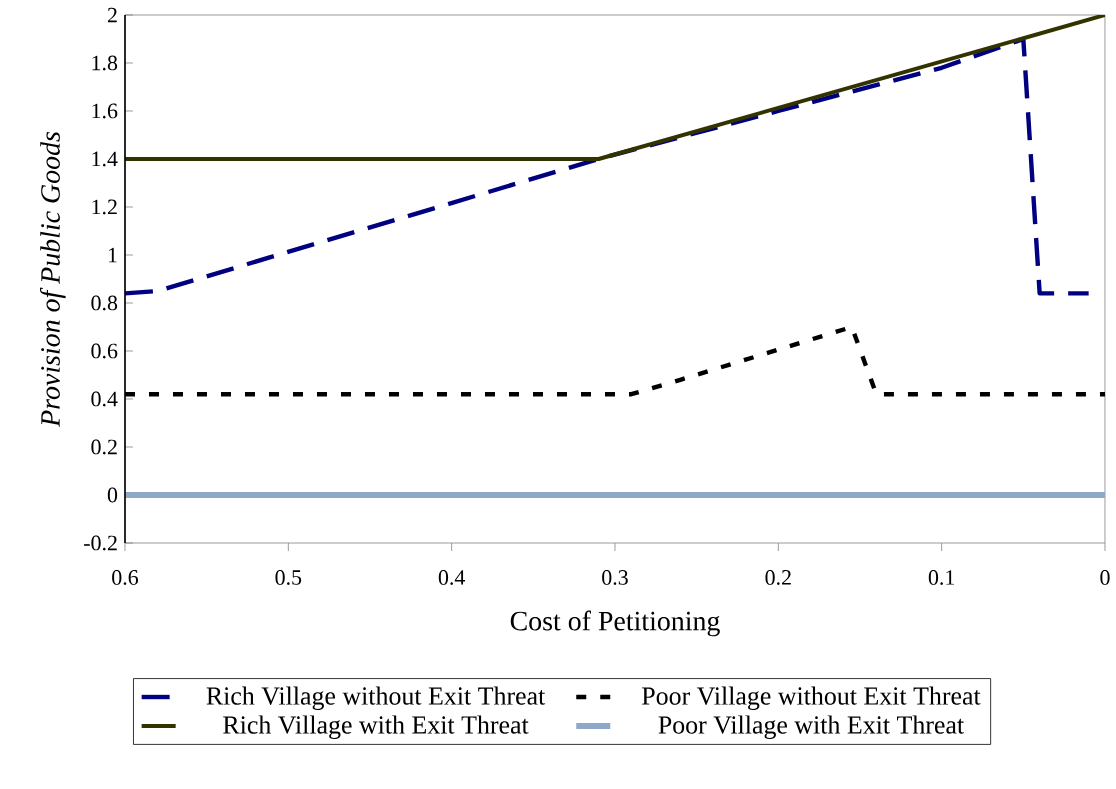 Image resolution: width=1116 pixels, height=789 pixels. I want to click on y-tick-label: 1.6, so click(105, 111).